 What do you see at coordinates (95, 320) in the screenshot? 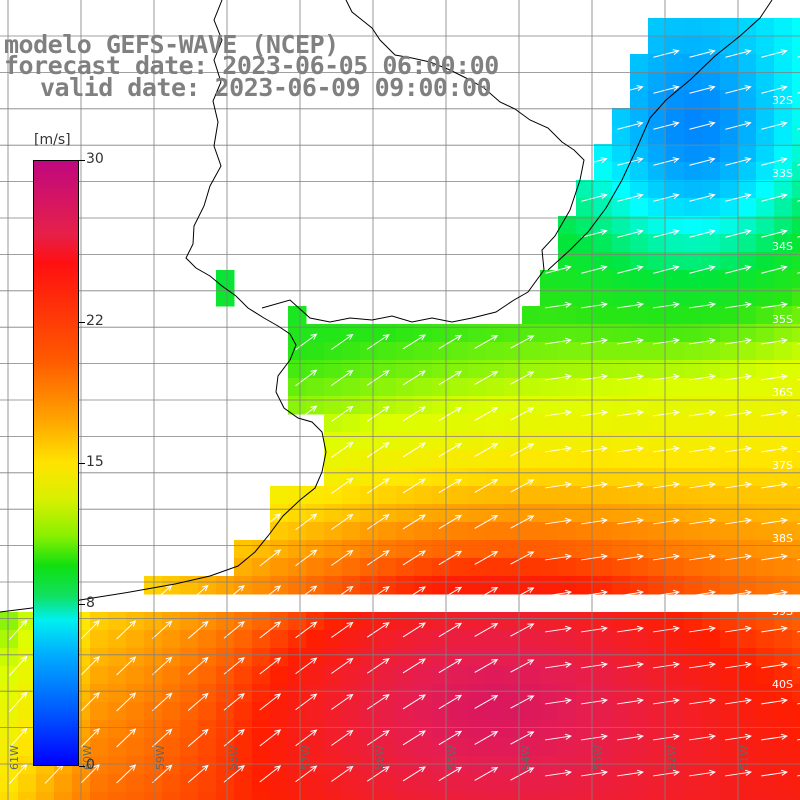
I see `colorbar-tick-label: 22` at bounding box center [95, 320].